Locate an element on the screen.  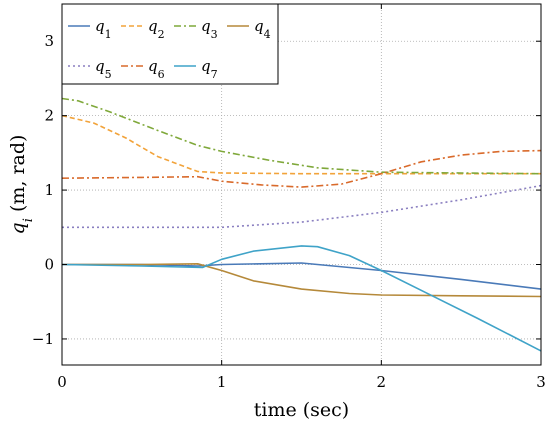
y-axis-label-sub: i is located at coordinates (28, 220).